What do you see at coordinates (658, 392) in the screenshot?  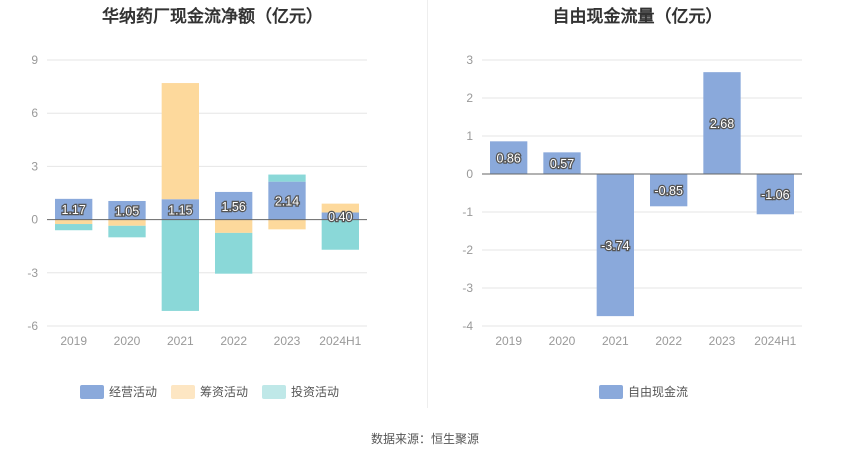 I see `legend-label-free-cashflow: 自由现金流` at bounding box center [658, 392].